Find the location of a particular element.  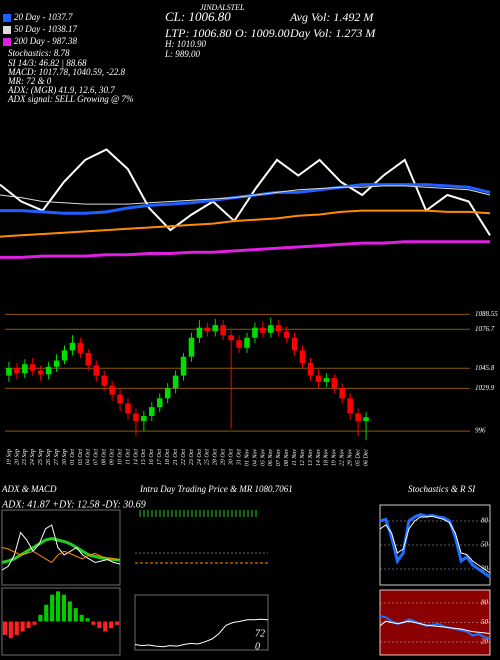

x-tick-label: 16 Oct is located at coordinates (152, 457).